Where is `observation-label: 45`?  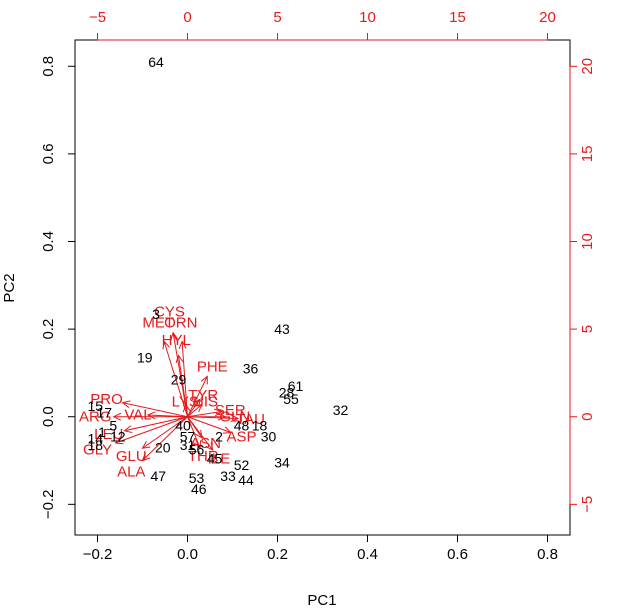
observation-label: 45 is located at coordinates (215, 458).